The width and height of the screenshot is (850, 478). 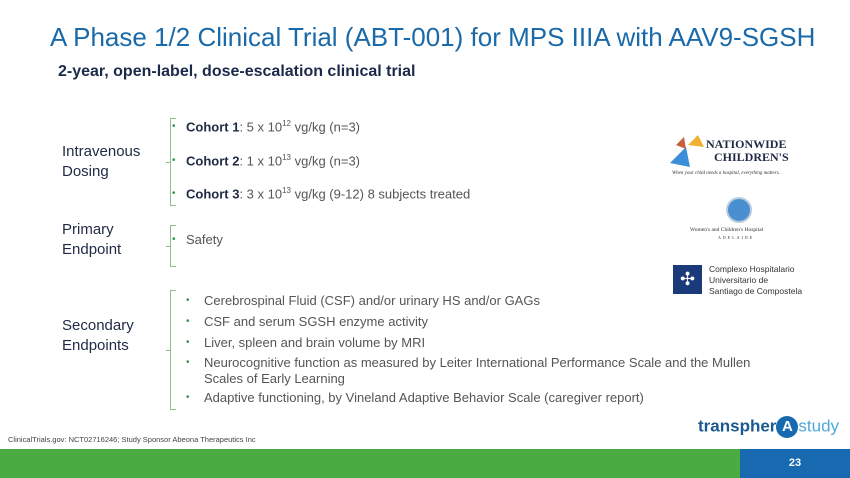 I want to click on cohort-name: Cohort 2, so click(x=213, y=161).